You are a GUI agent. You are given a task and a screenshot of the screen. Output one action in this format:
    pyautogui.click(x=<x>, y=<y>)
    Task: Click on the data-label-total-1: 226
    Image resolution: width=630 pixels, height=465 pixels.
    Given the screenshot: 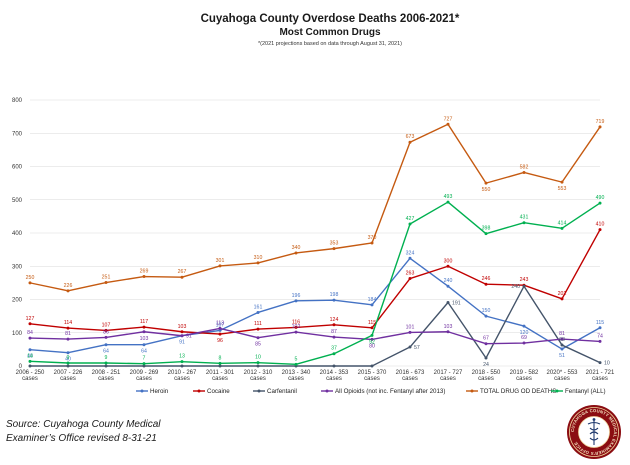 What is the action you would take?
    pyautogui.click(x=68, y=286)
    